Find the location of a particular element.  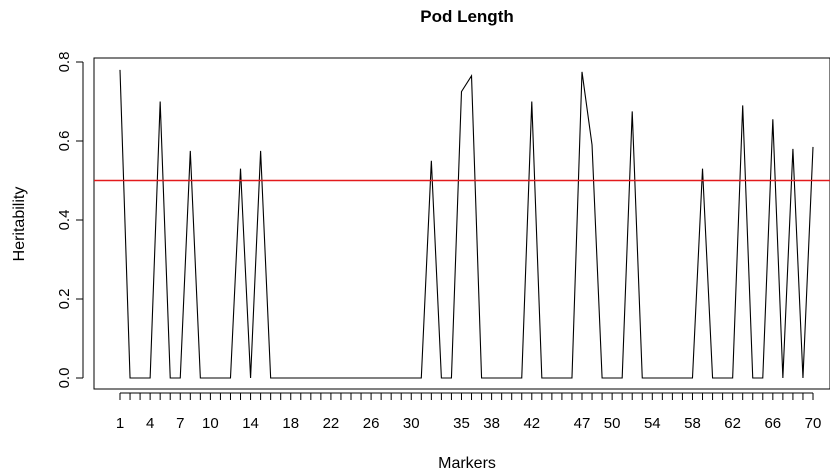

x-axis-label: Markers is located at coordinates (467, 463).